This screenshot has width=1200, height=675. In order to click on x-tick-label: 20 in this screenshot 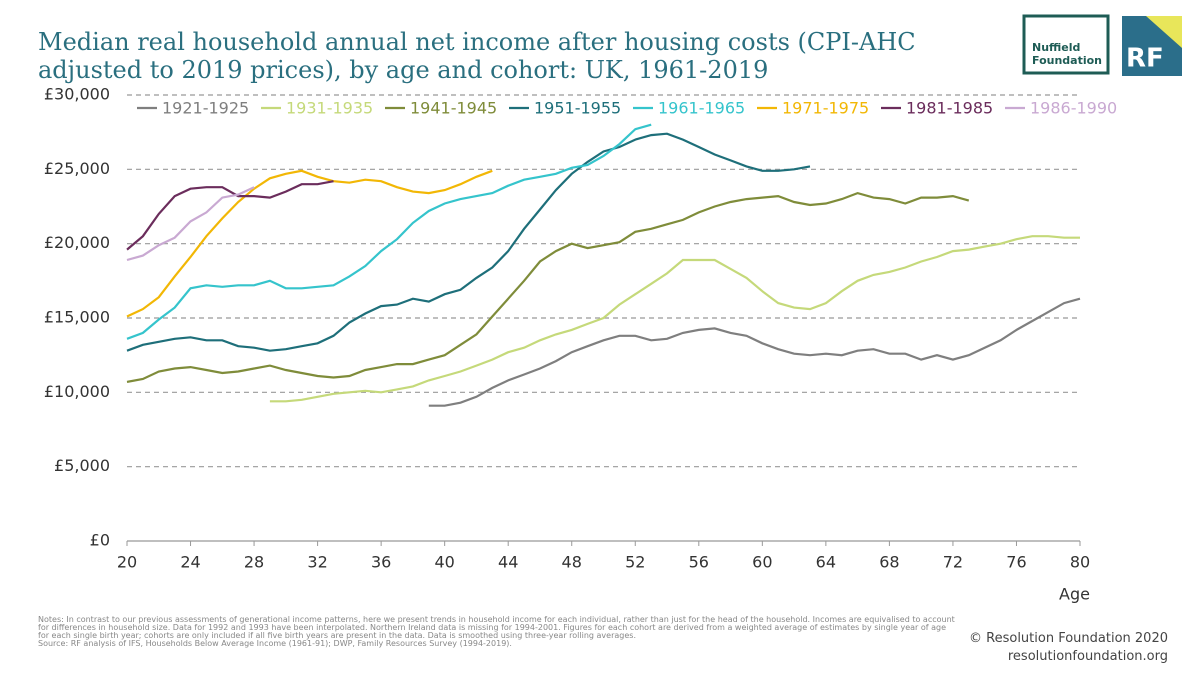, I will do `click(127, 562)`.